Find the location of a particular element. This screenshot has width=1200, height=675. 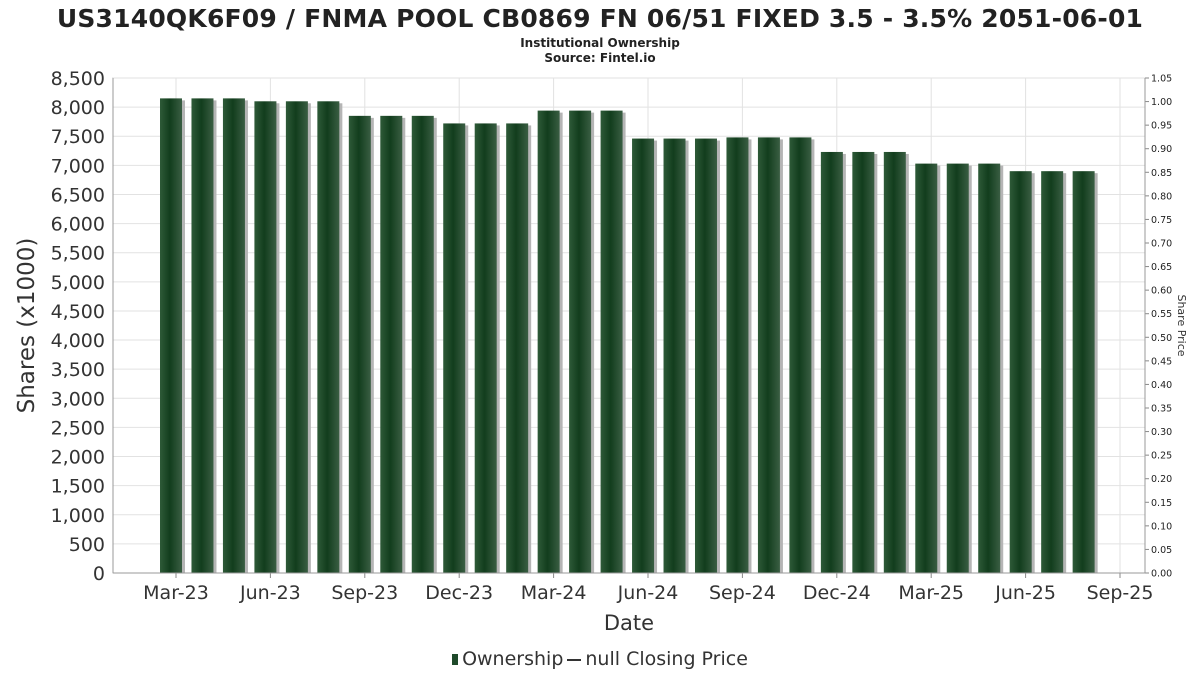

y2-tick-label: 0.45 is located at coordinates (1161, 361).